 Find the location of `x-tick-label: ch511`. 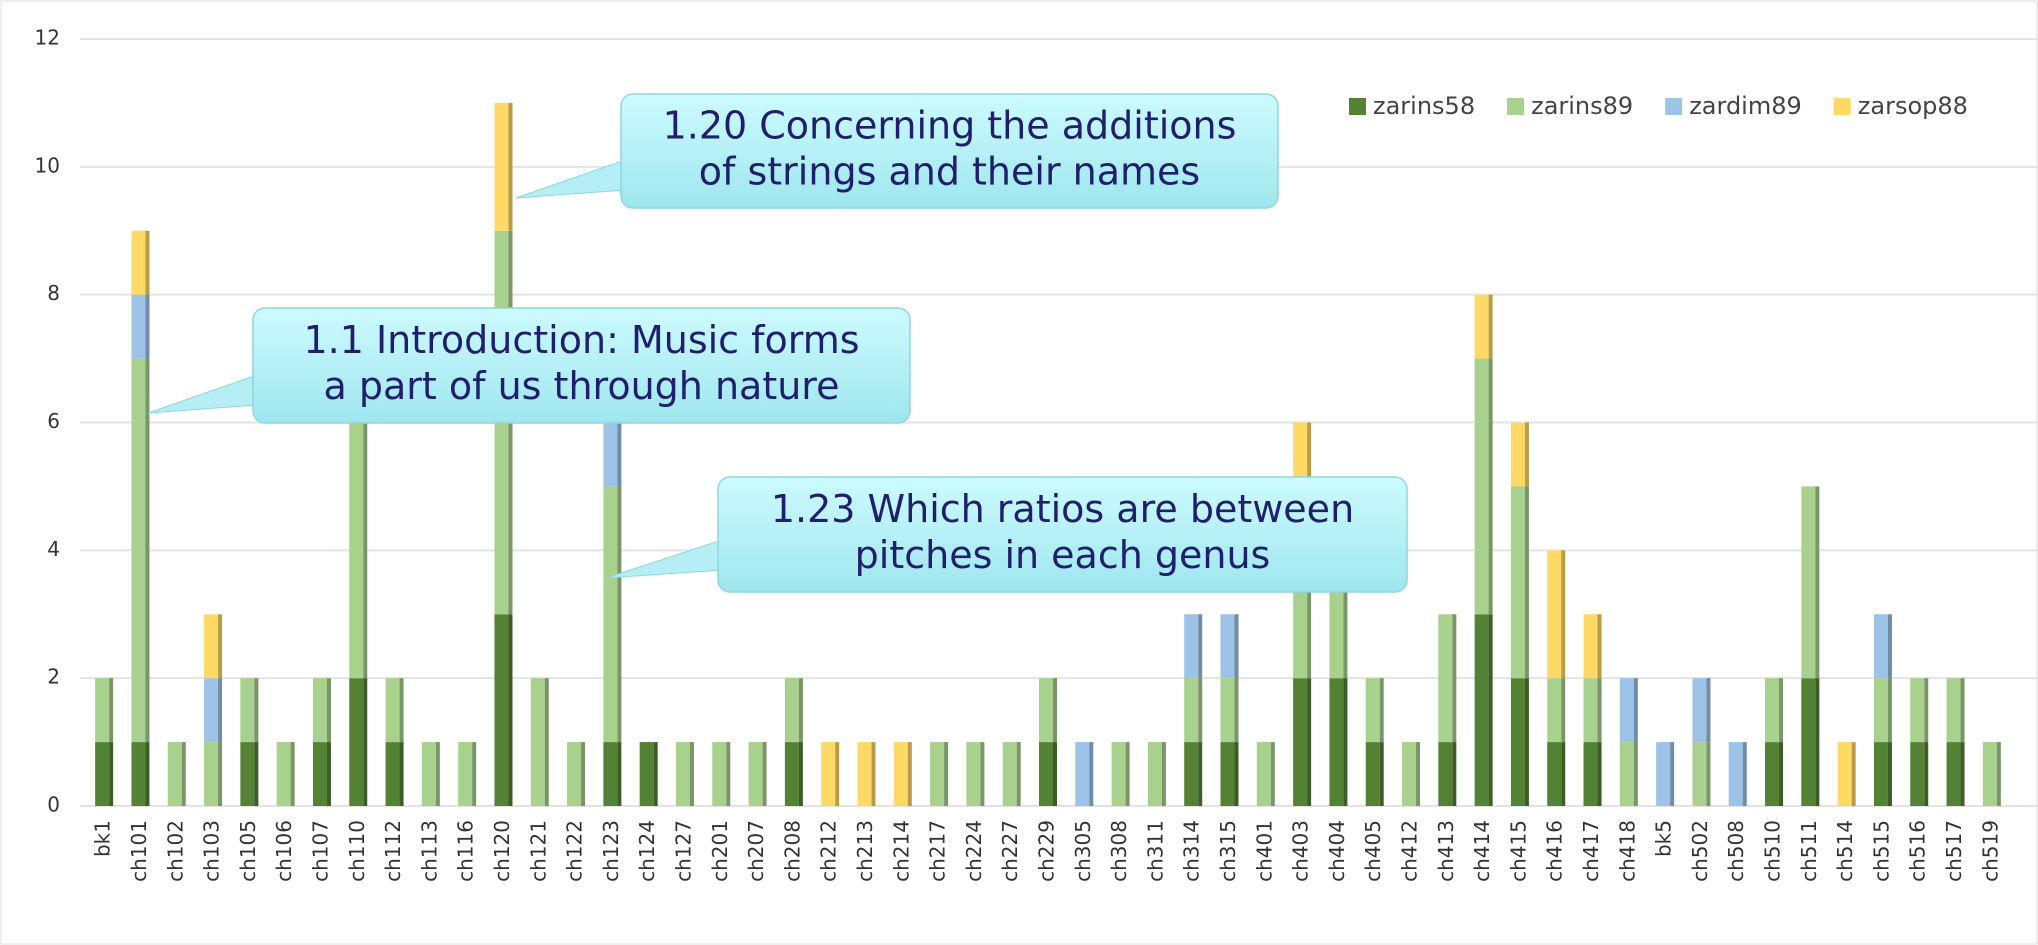

x-tick-label: ch511 is located at coordinates (1809, 851).